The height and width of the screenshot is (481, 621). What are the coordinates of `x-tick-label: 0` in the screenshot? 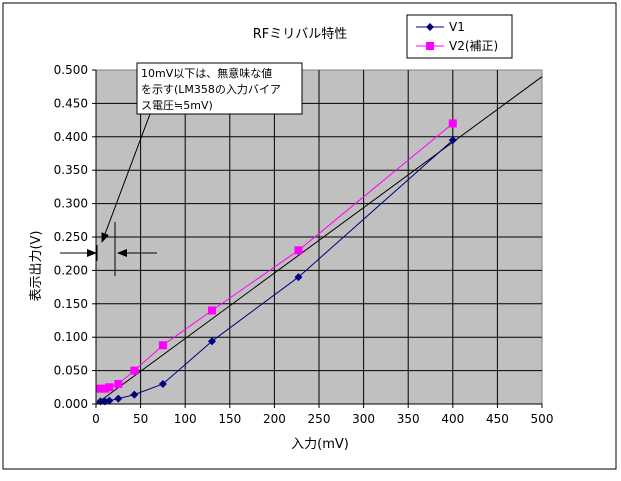 It's located at (96, 419).